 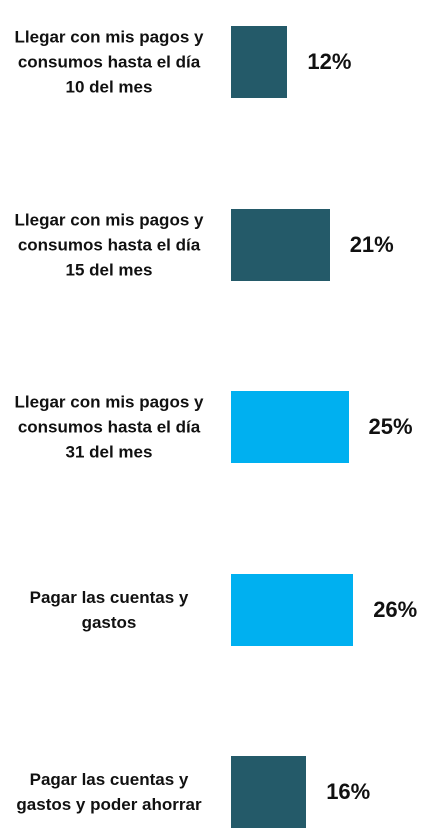 I want to click on value-label: 21%, so click(x=371, y=244).